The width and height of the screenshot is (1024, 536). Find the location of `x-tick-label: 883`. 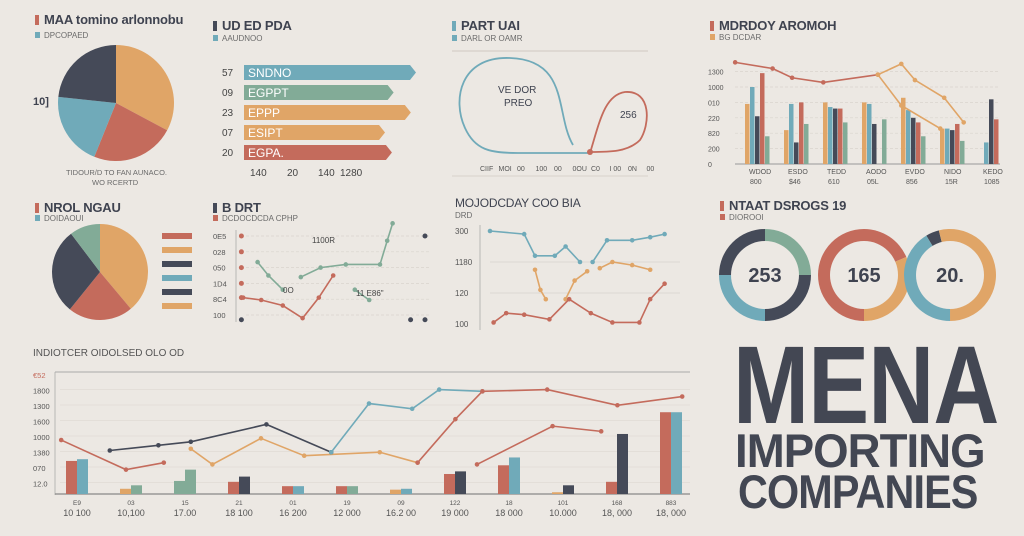

x-tick-label: 883 is located at coordinates (671, 503).